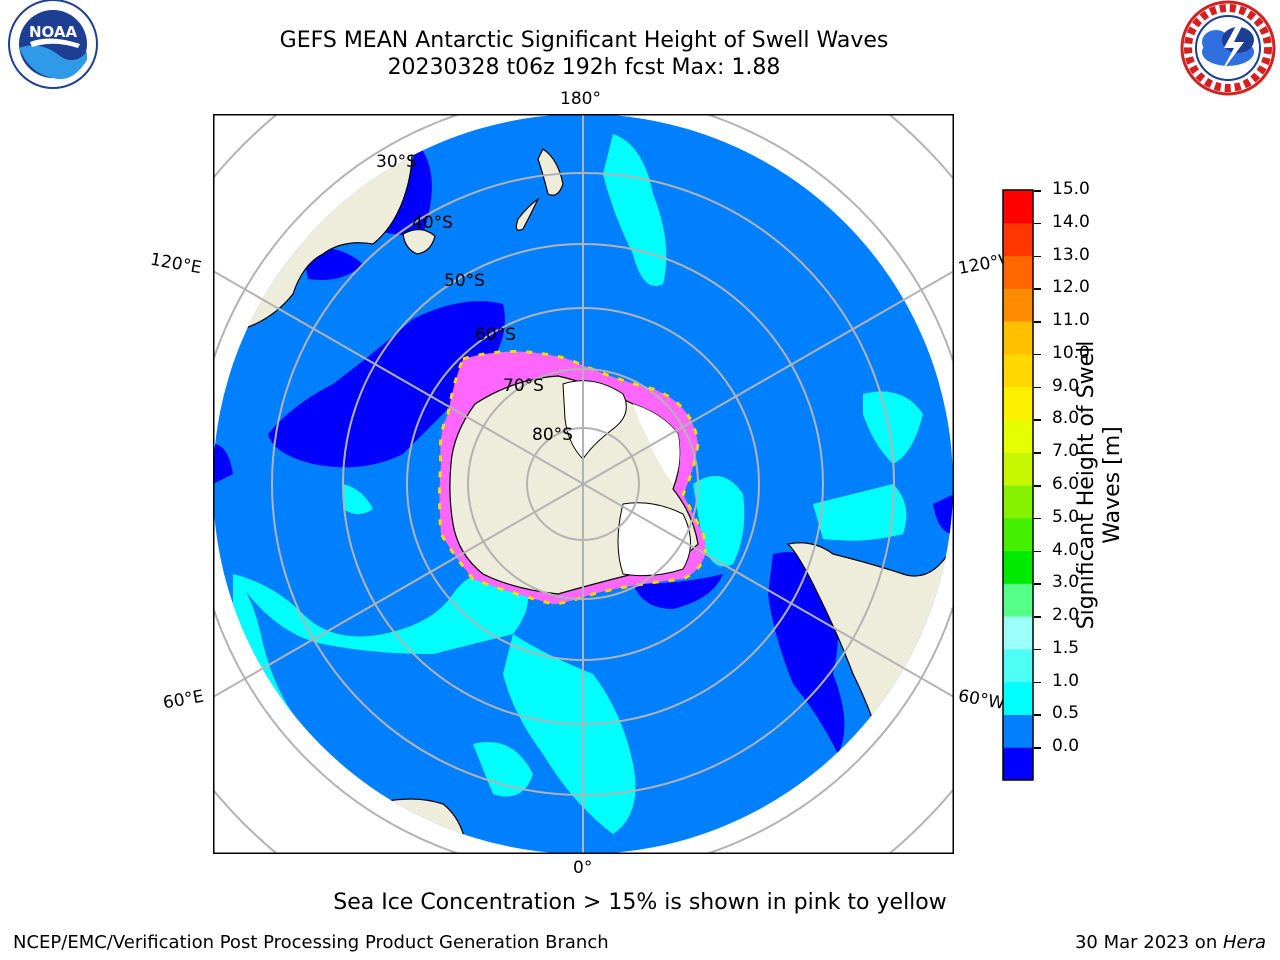 This screenshot has width=1280, height=960. Describe the element at coordinates (580, 99) in the screenshot. I see `lon-label-180: 180°` at that location.